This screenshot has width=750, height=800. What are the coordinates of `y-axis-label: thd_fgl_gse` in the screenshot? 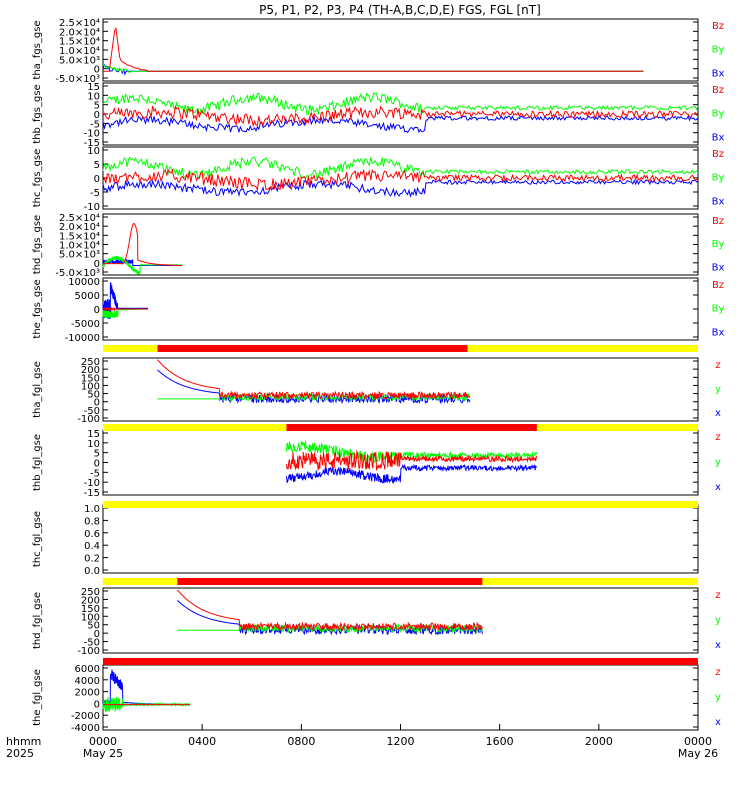 It's located at (37, 620).